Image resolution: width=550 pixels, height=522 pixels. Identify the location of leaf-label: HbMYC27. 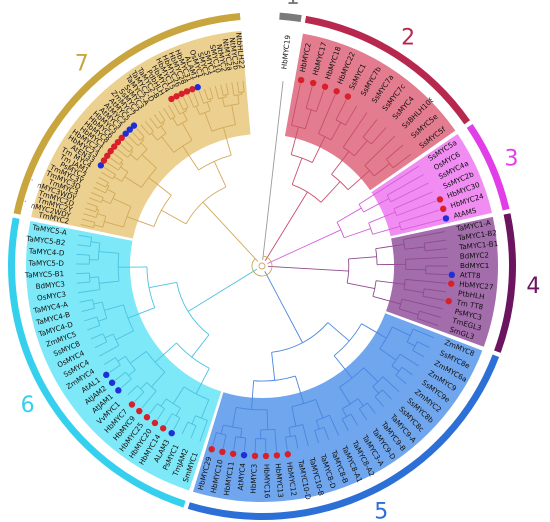
(476, 285).